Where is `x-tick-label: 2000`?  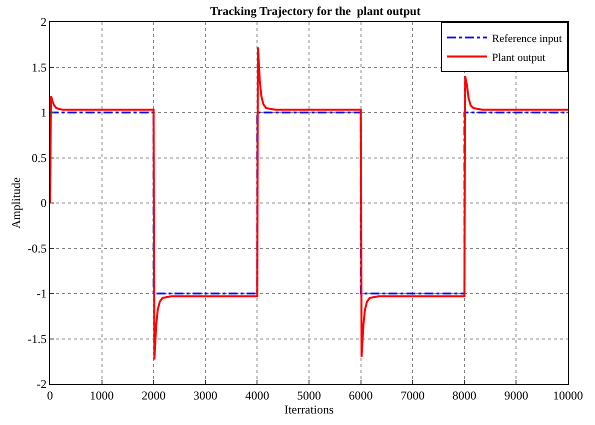 x-tick-label: 2000 is located at coordinates (154, 395).